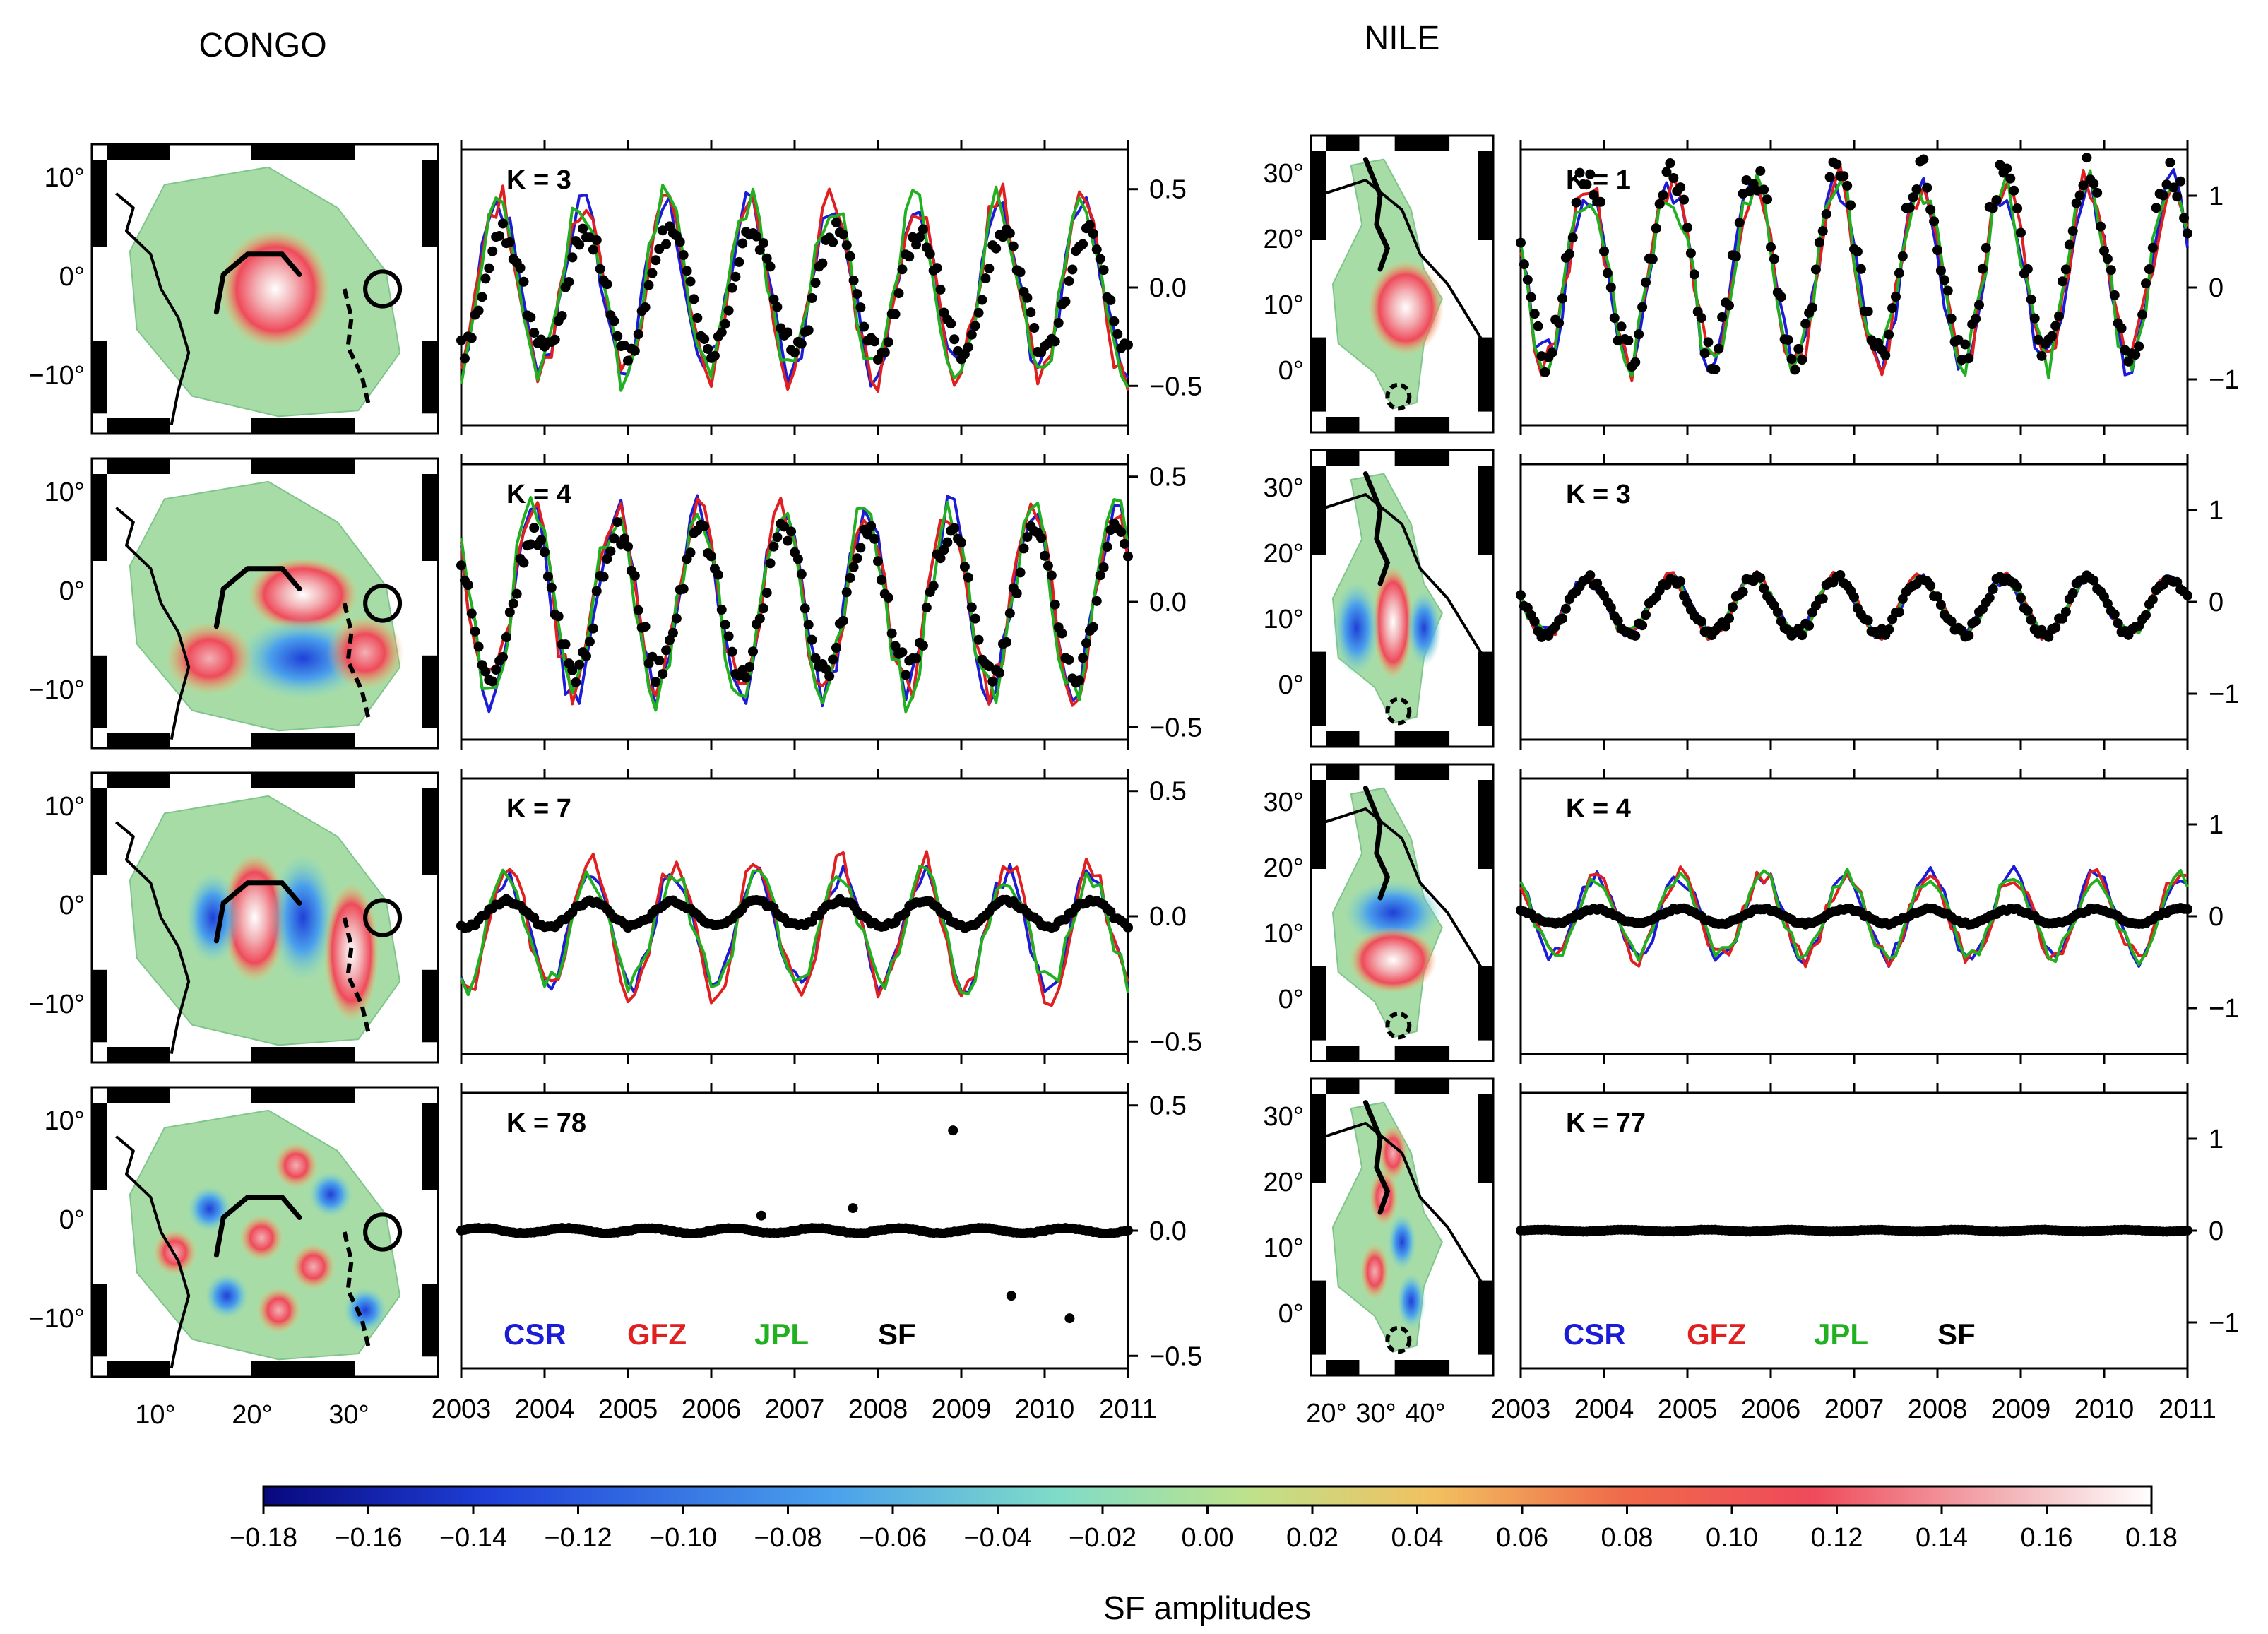  Describe the element at coordinates (356, 1290) in the screenshot. I see `rift-lakes` at that location.